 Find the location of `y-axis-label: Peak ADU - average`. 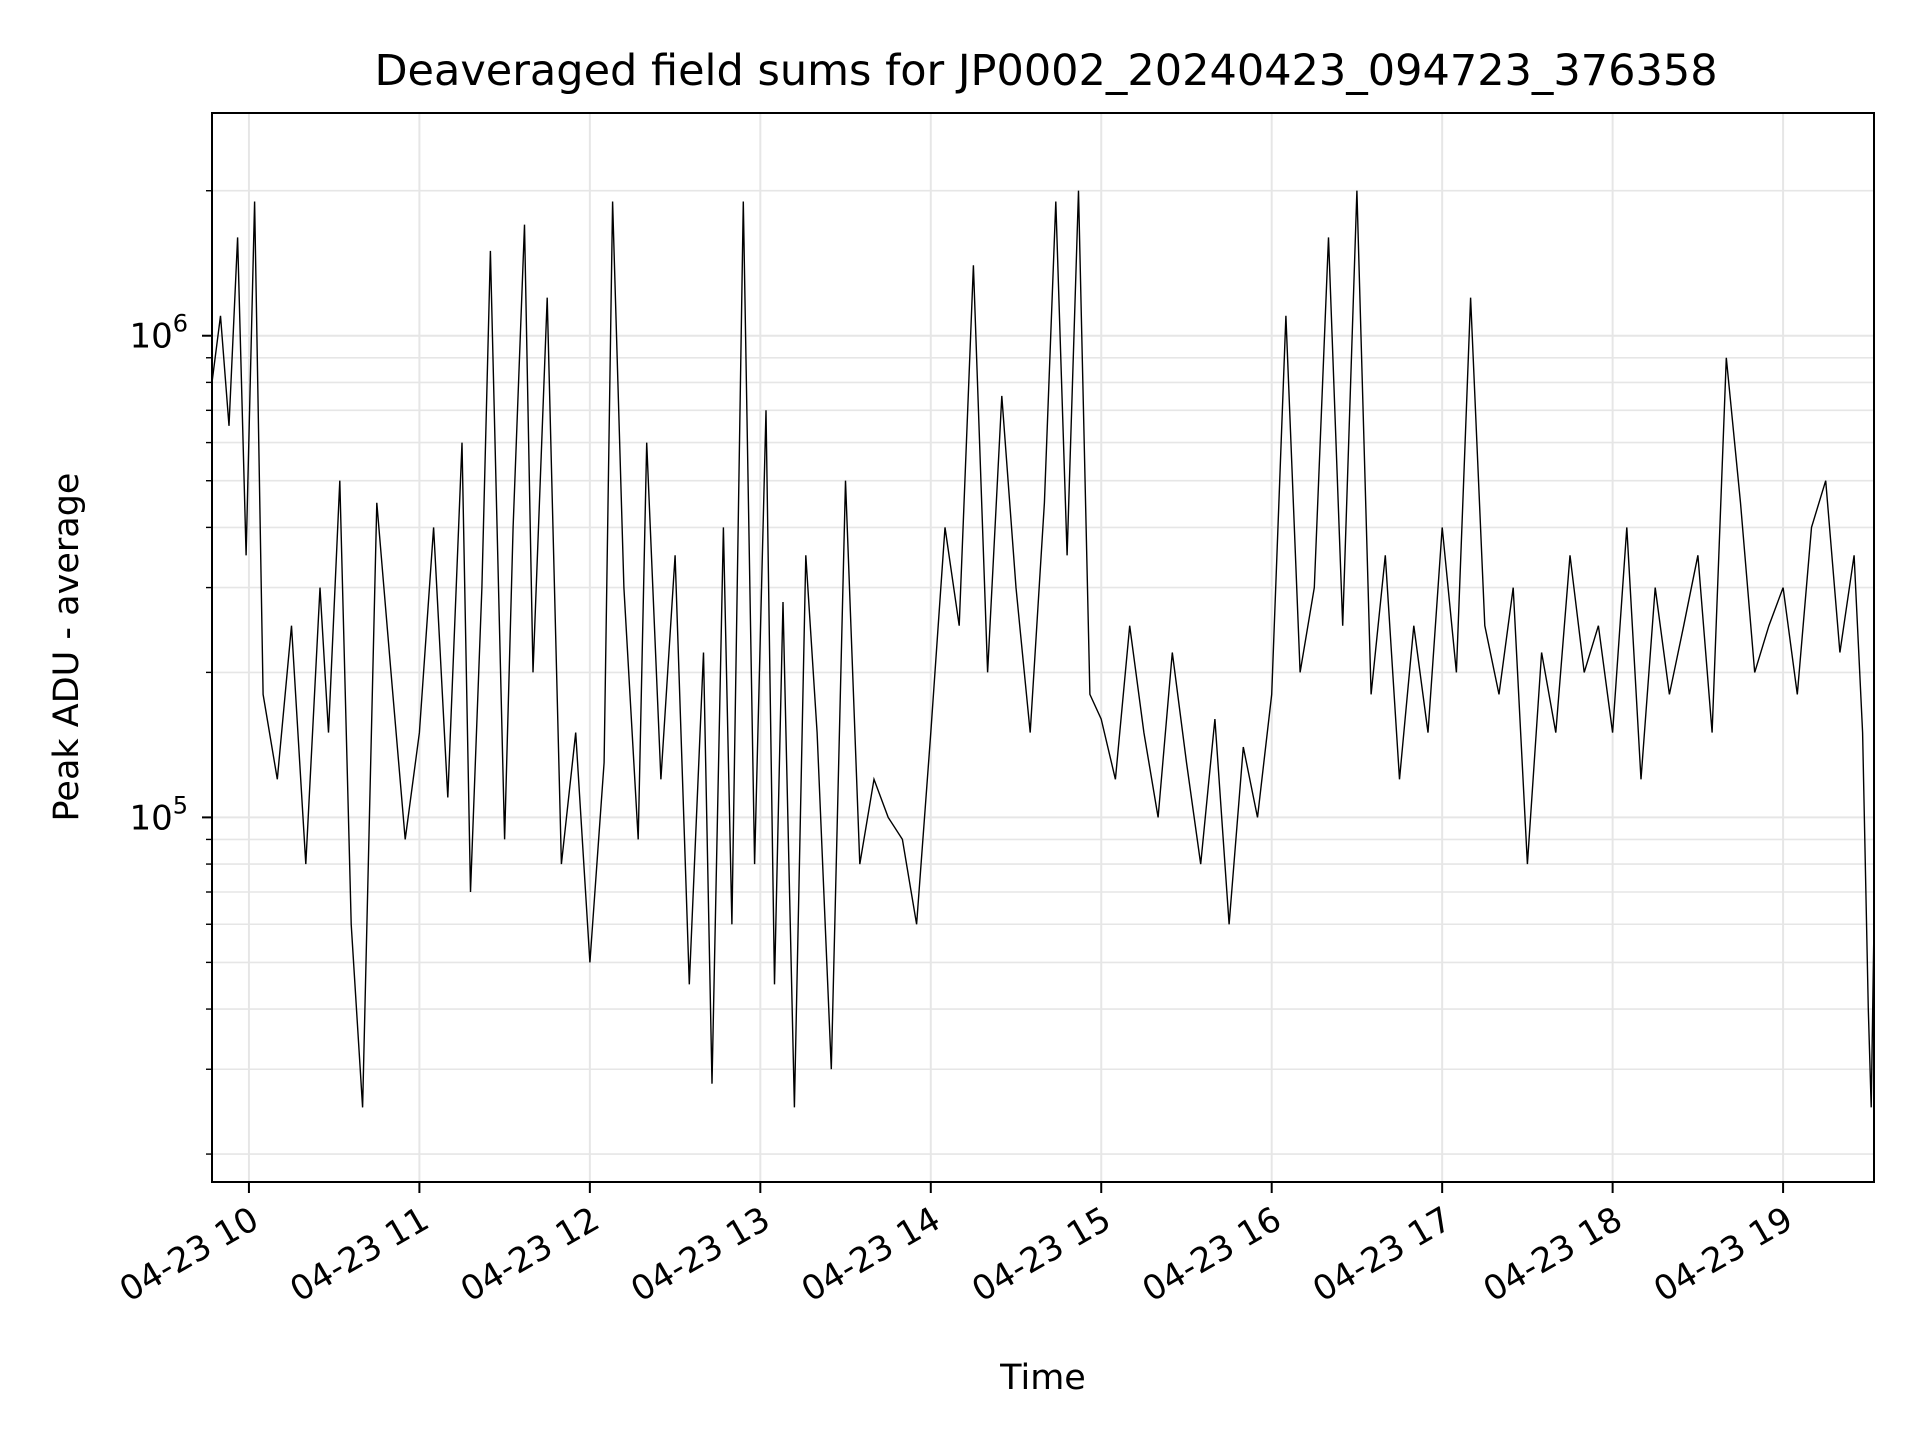

y-axis-label: Peak ADU - average is located at coordinates (67, 647).